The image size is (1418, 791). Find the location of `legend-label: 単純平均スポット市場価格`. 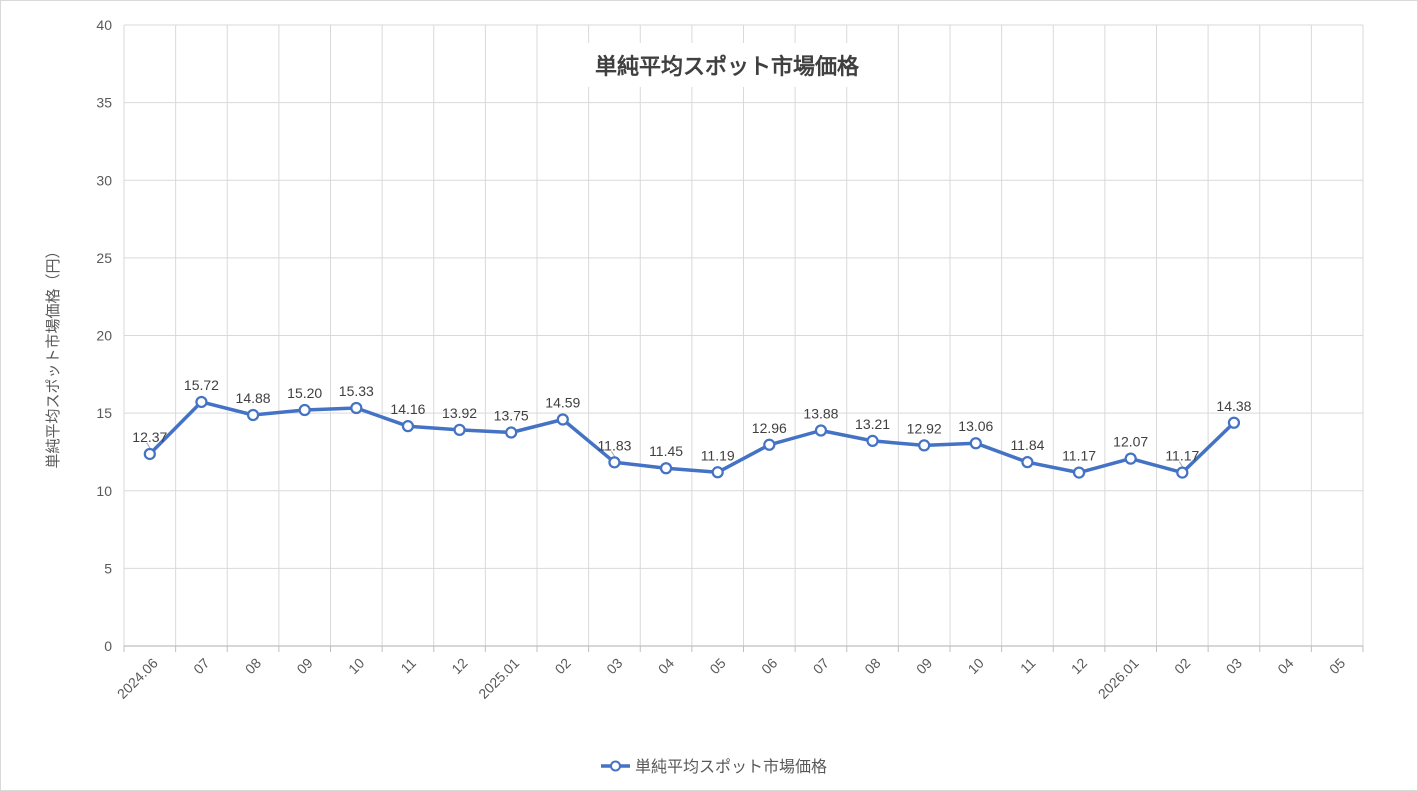

legend-label: 単純平均スポット市場価格 is located at coordinates (731, 767).